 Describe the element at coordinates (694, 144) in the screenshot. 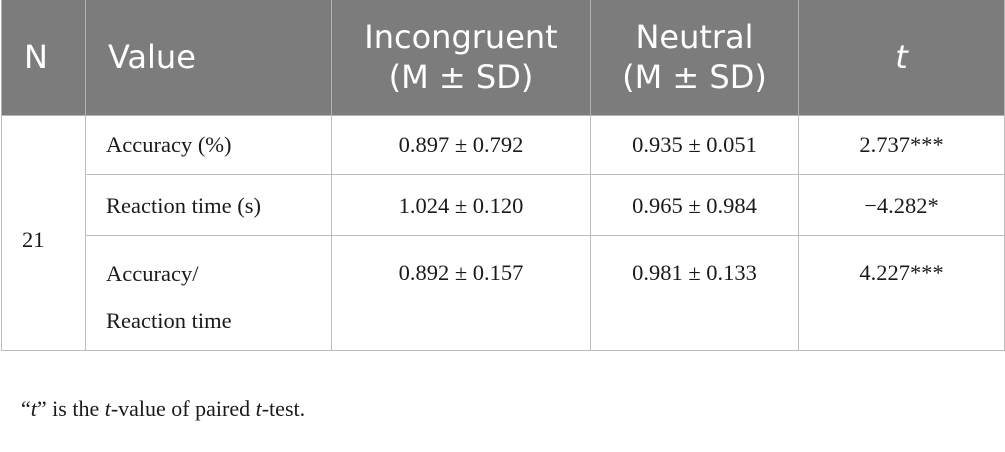

I see `neutral-cell: 0.935 ± 0.051` at that location.